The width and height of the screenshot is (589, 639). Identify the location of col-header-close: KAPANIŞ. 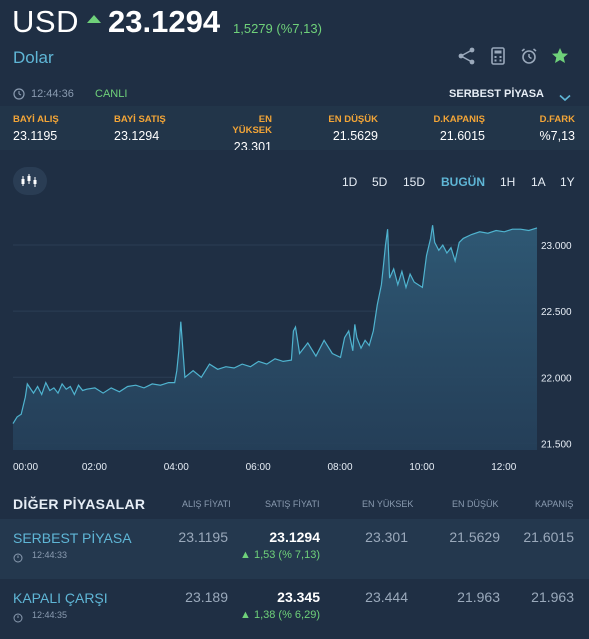
(554, 504).